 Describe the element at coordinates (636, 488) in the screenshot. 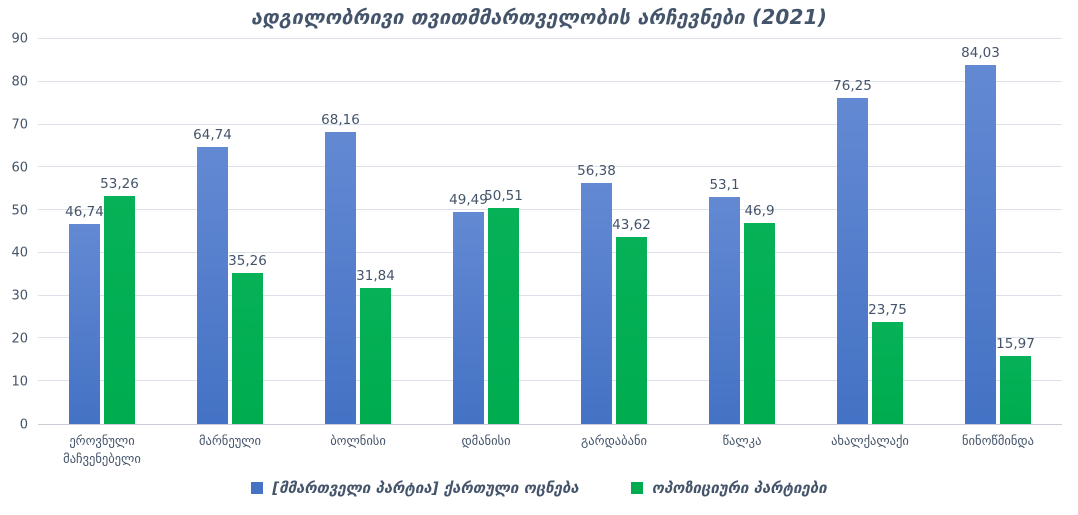

I see `legend-swatch-green` at that location.